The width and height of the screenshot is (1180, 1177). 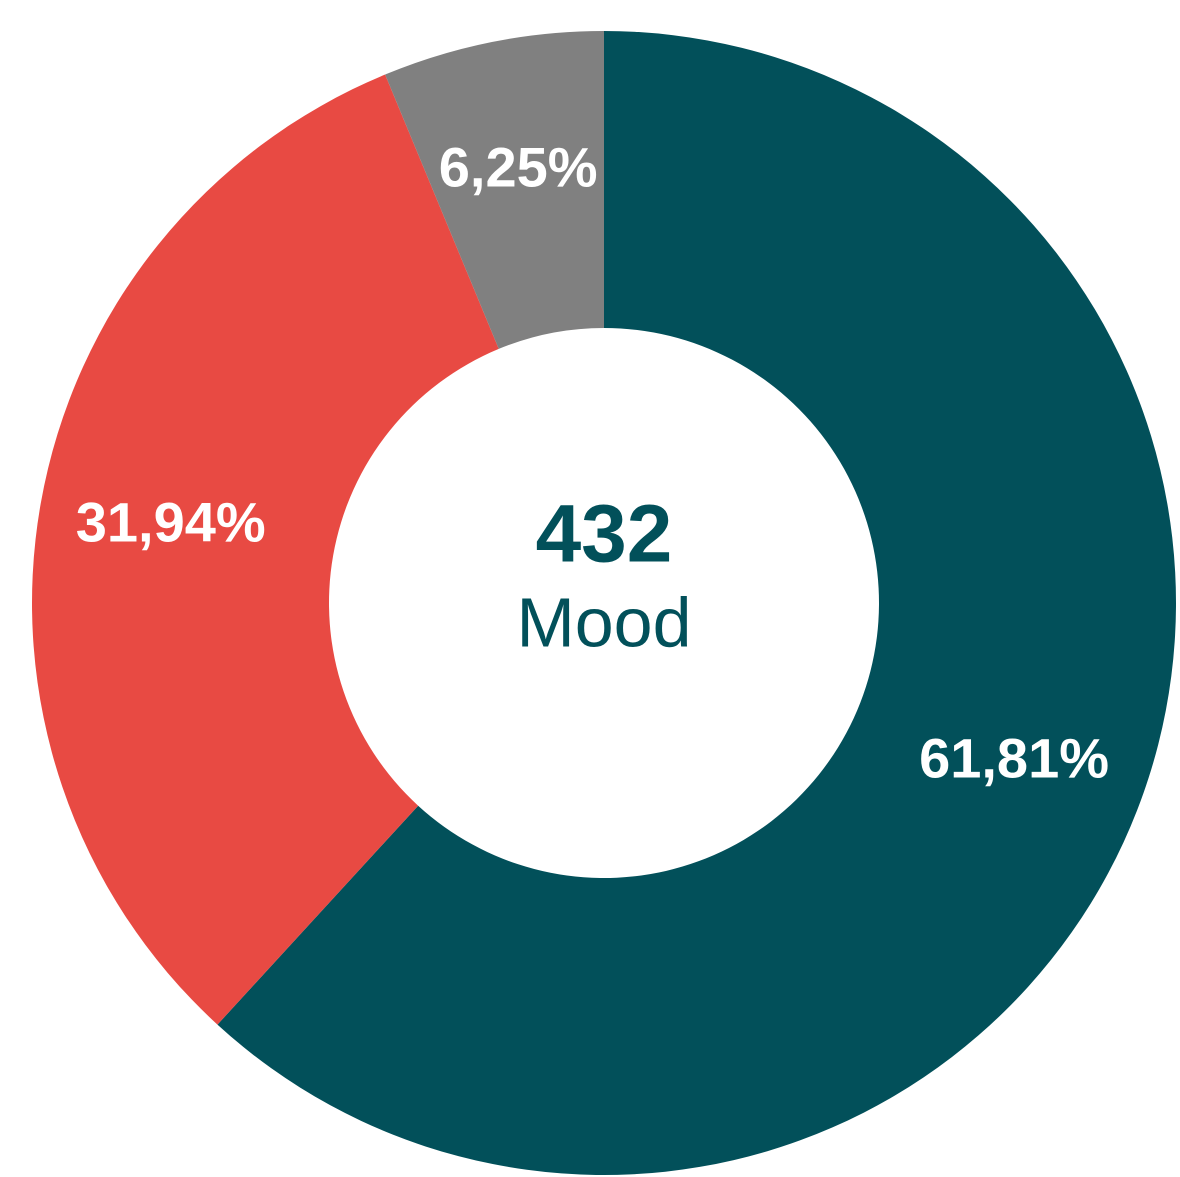 I want to click on slice-label: 61,81%, so click(x=1014, y=757).